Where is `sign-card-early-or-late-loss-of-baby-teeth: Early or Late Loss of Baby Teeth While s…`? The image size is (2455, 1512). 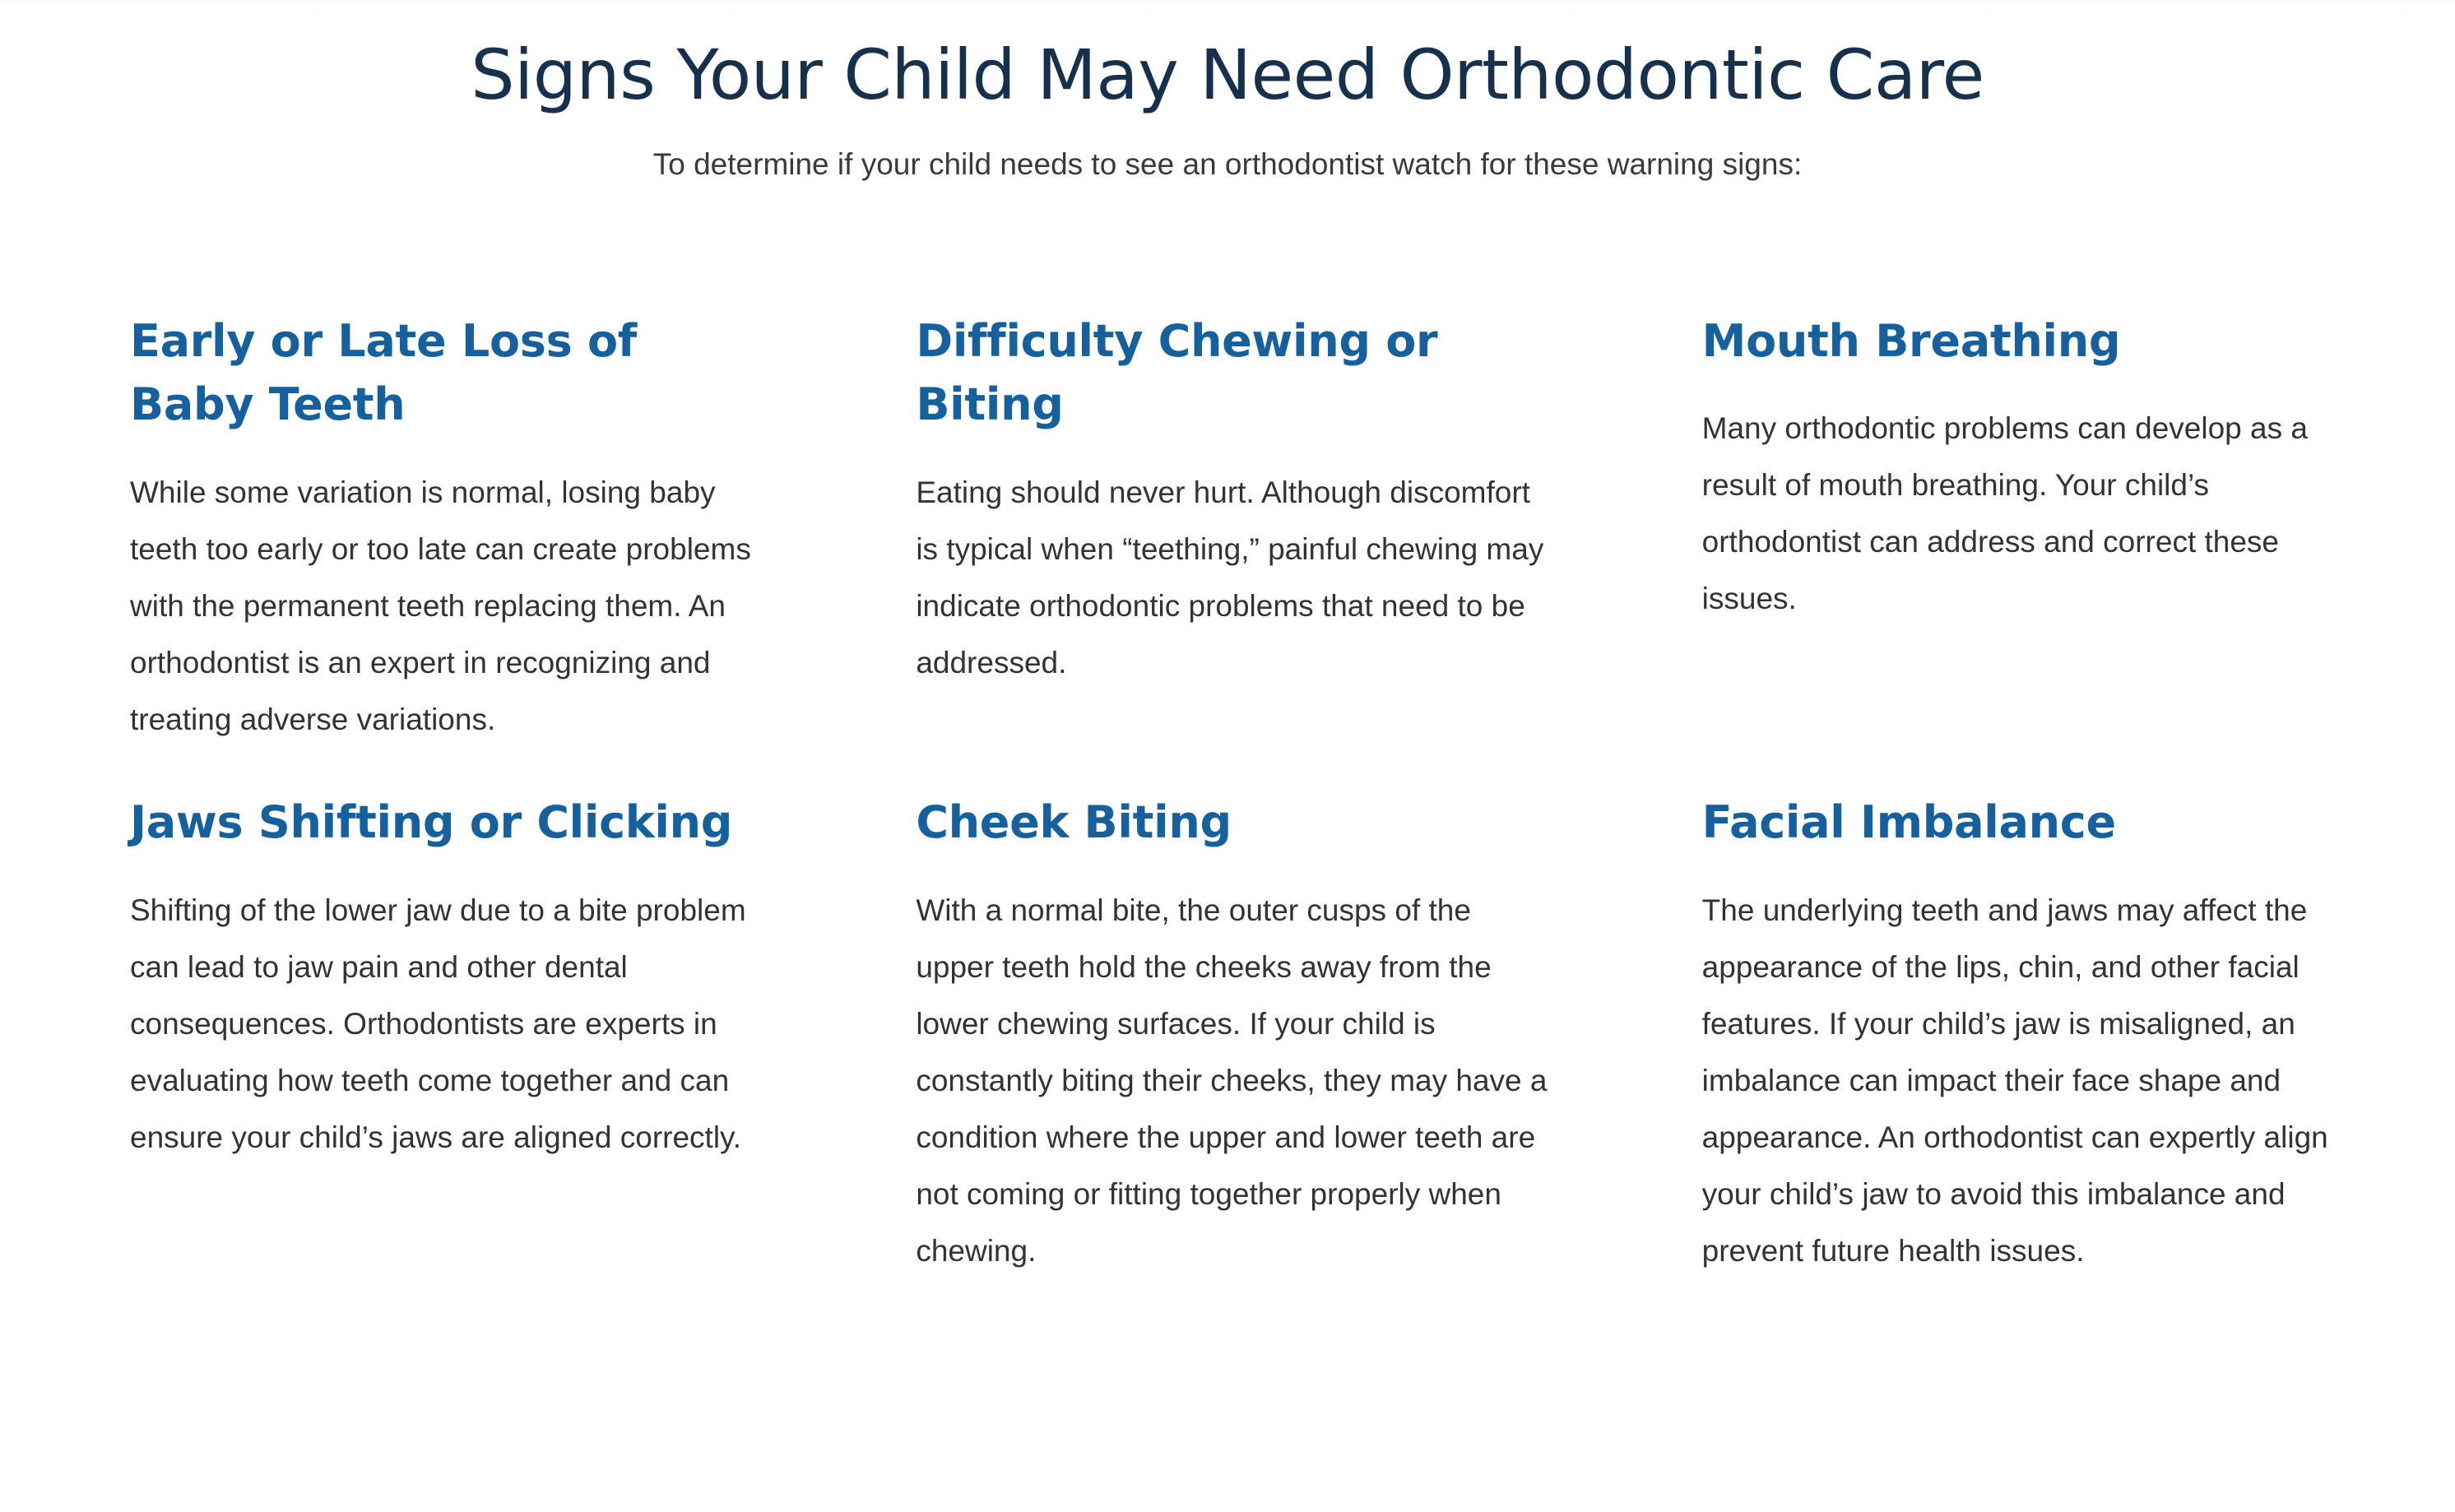 sign-card-early-or-late-loss-of-baby-teeth: Early or Late Loss of Baby Teeth While s… is located at coordinates (445, 529).